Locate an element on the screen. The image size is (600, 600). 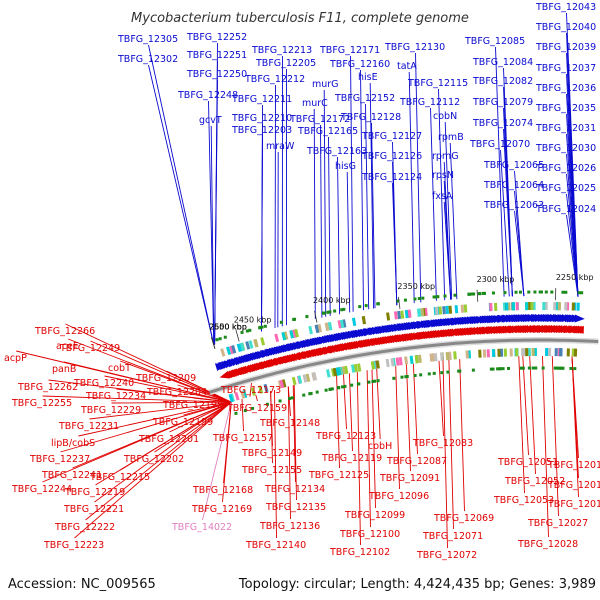
gene-label: TBFG_12135 is located at coordinates (295, 507).